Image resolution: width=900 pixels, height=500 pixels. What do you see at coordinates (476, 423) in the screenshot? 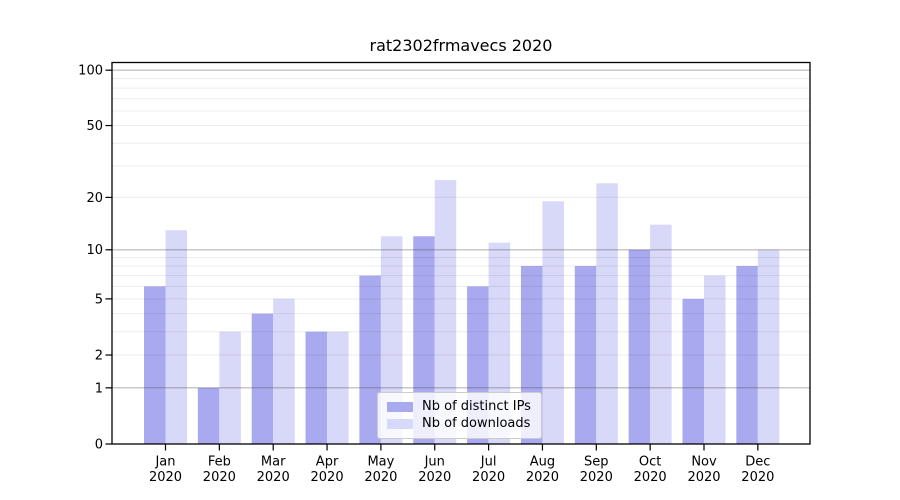
I see `legend-label-downloads: Nb of downloads` at bounding box center [476, 423].